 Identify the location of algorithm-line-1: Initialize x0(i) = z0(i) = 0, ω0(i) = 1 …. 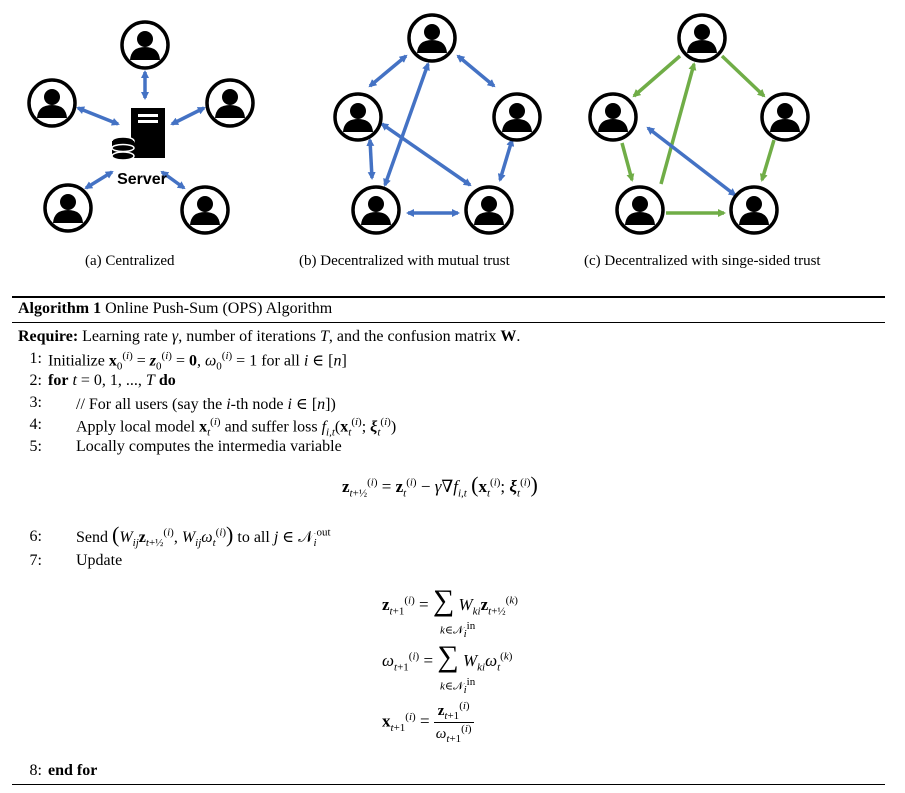
(197, 361).